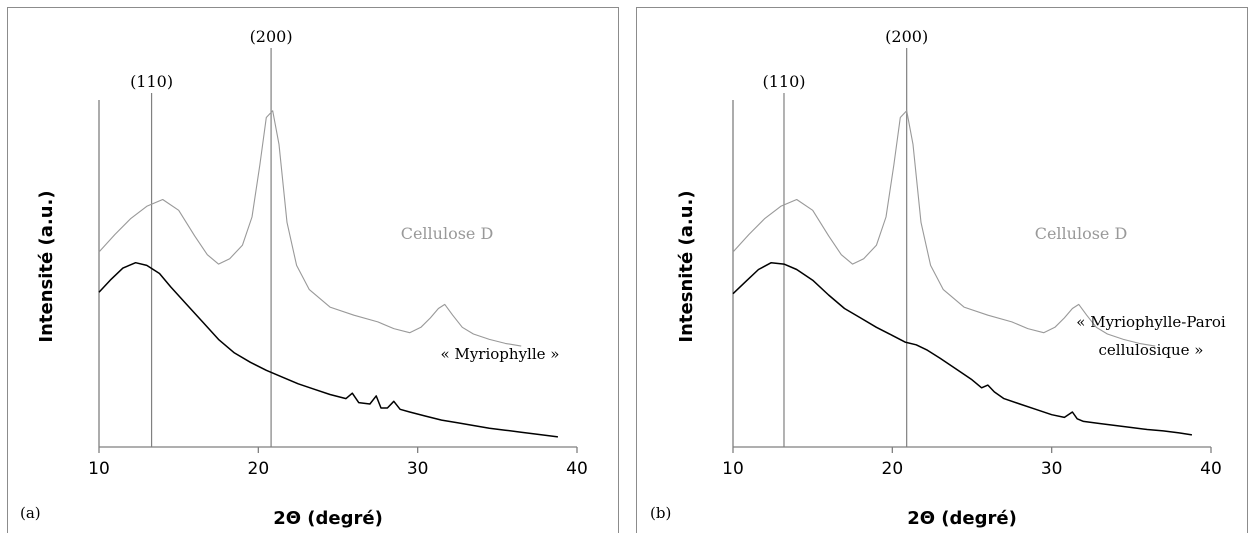 The height and width of the screenshot is (533, 1254). What do you see at coordinates (660, 513) in the screenshot?
I see `panel-letter: (b)` at bounding box center [660, 513].